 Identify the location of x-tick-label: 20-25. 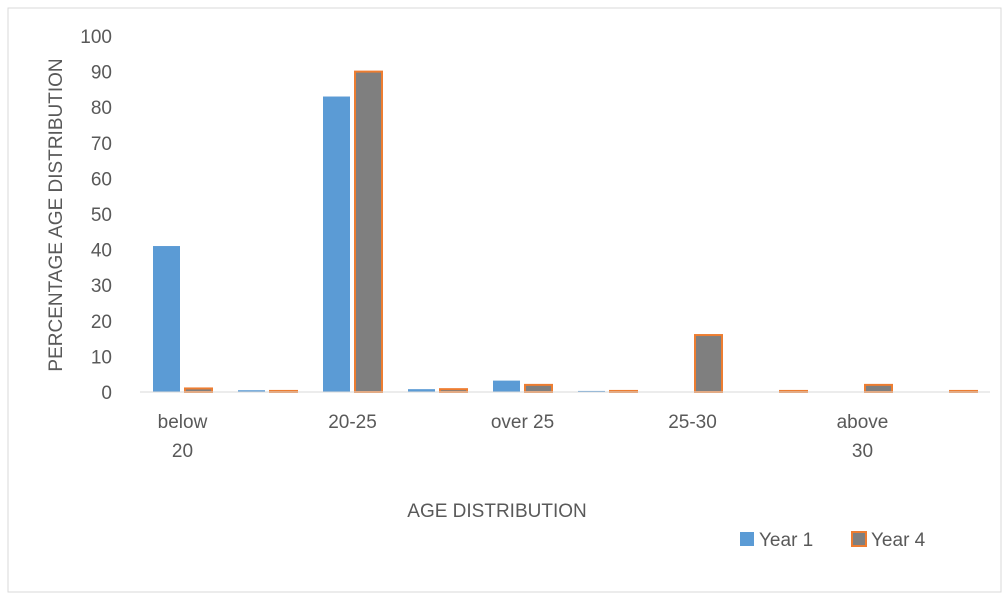
(352, 422).